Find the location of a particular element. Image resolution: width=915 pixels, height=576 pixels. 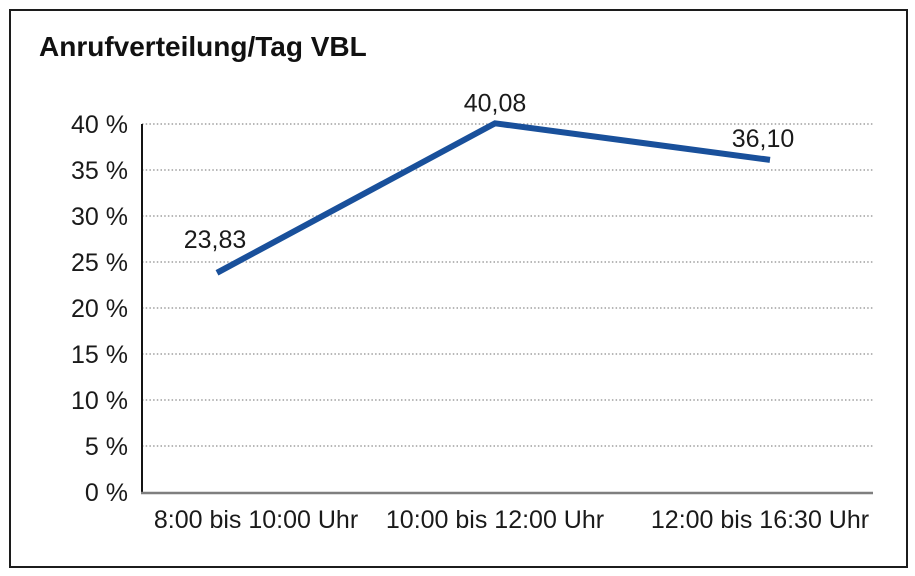

y-tick-label: 20 % is located at coordinates (99, 309).